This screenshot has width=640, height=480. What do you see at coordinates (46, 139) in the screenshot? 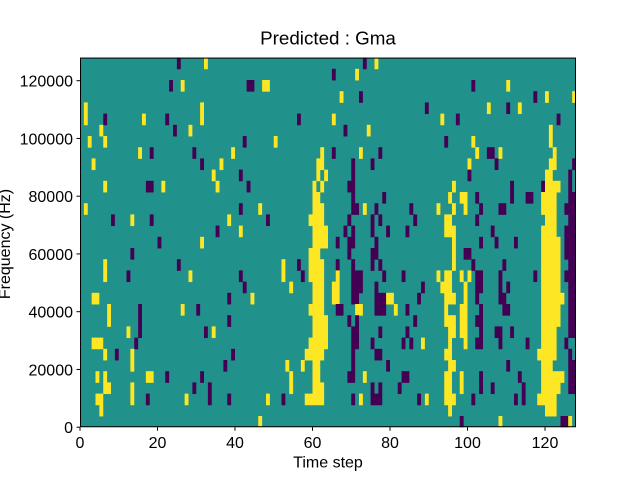
I see `svg-text: 100000` at bounding box center [46, 139].